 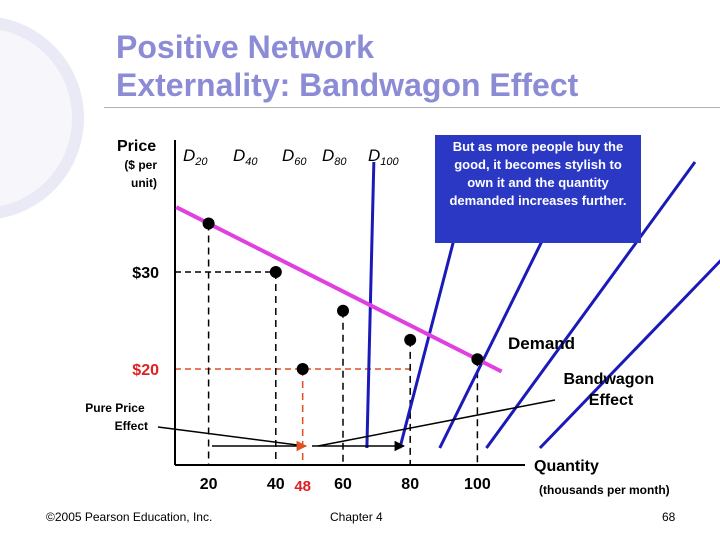 What do you see at coordinates (36, 118) in the screenshot?
I see `decorative-circle-inner` at bounding box center [36, 118].